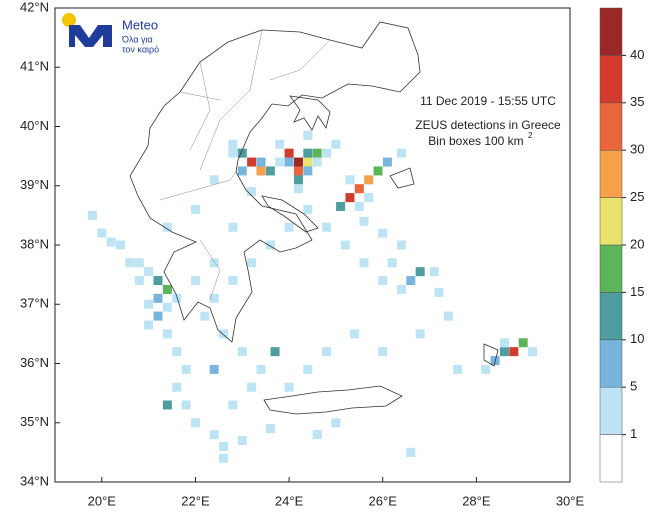  What do you see at coordinates (475, 141) in the screenshot?
I see `annotation: Bin boxes 100 km` at bounding box center [475, 141].